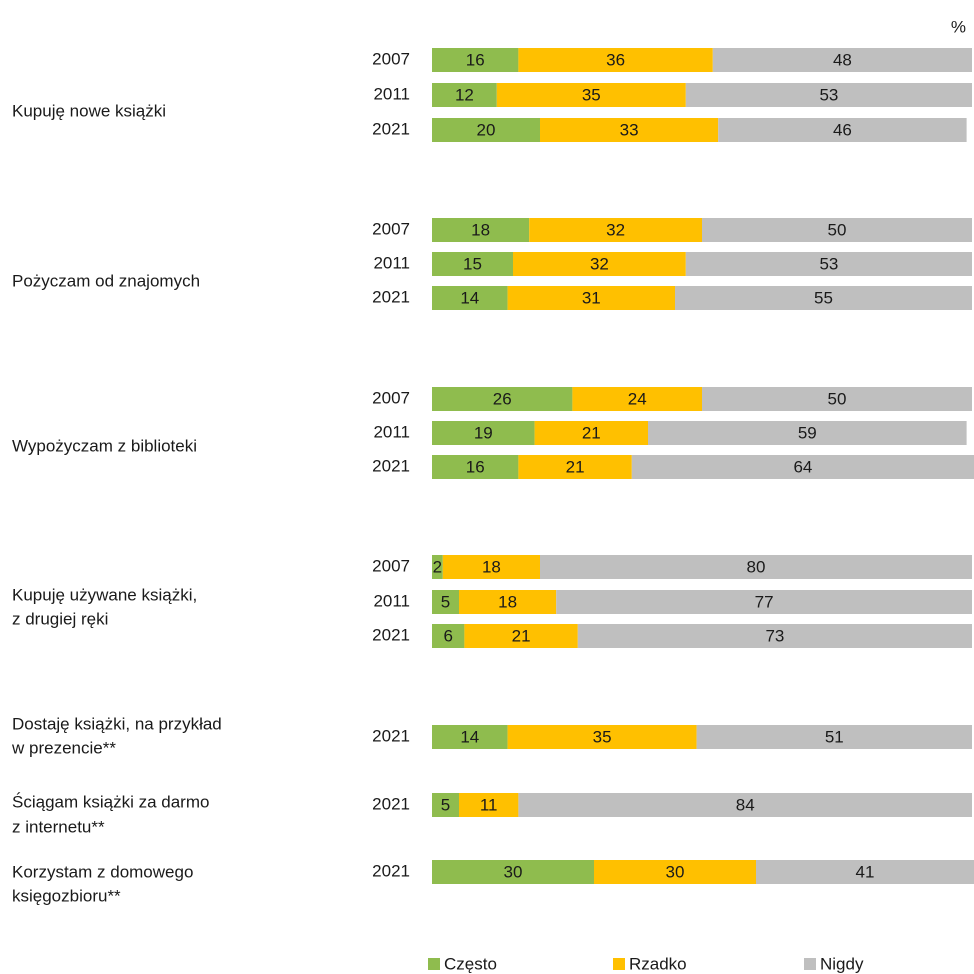 The image size is (974, 974). I want to click on value-label: 48, so click(842, 59).